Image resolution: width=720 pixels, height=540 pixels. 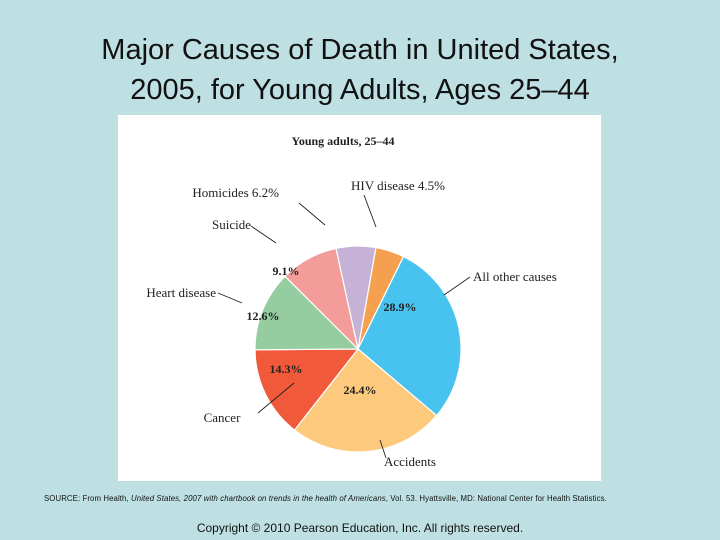 What do you see at coordinates (342, 141) in the screenshot?
I see `chart-title: Young adults, 25–44` at bounding box center [342, 141].